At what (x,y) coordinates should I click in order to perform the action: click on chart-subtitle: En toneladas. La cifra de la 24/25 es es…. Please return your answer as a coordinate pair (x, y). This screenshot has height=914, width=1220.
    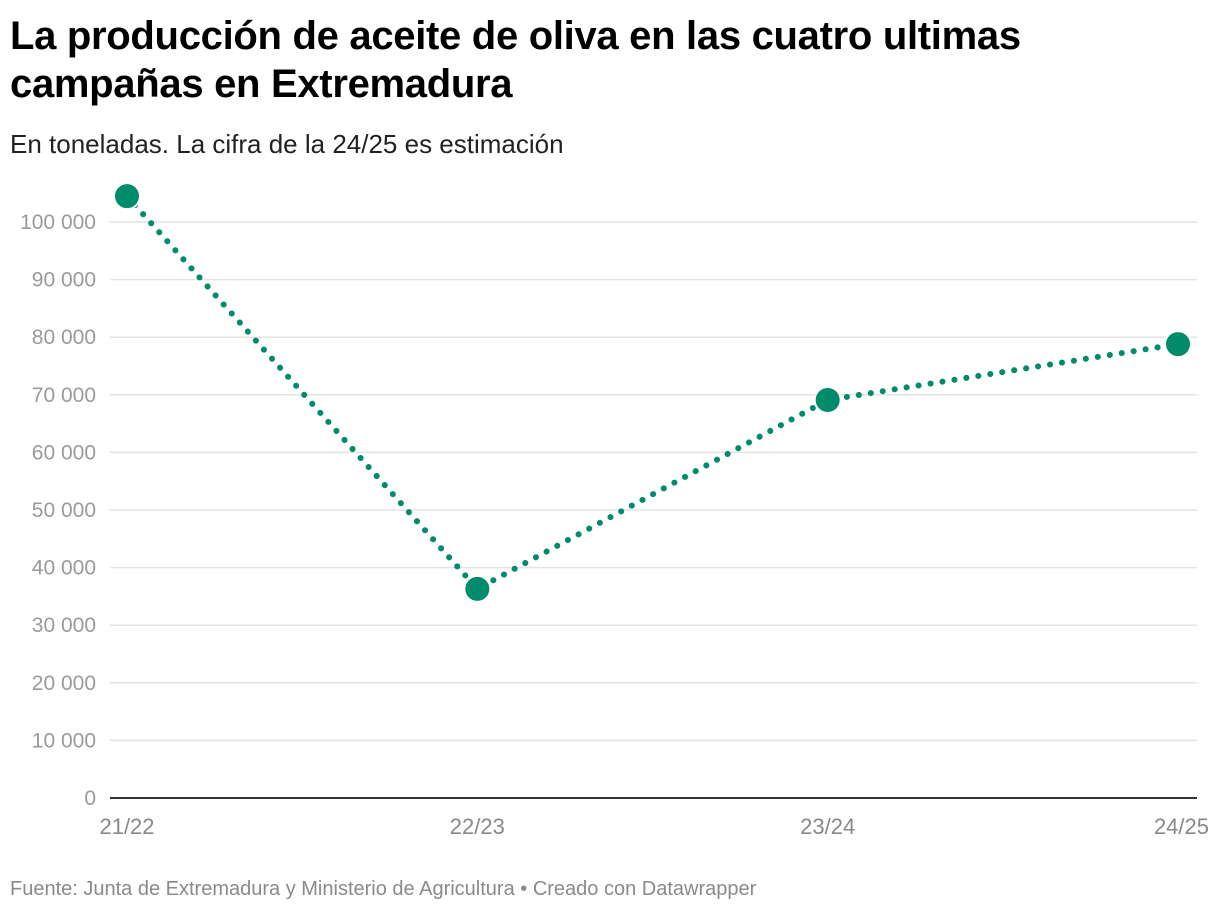
    Looking at the image, I should click on (287, 144).